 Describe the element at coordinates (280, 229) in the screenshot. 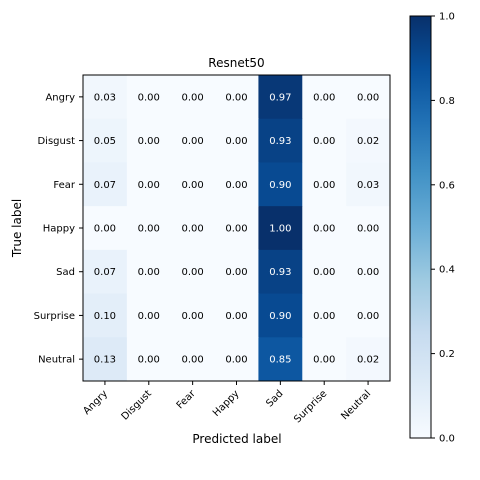

I see `cell-value-label: 1.00` at that location.